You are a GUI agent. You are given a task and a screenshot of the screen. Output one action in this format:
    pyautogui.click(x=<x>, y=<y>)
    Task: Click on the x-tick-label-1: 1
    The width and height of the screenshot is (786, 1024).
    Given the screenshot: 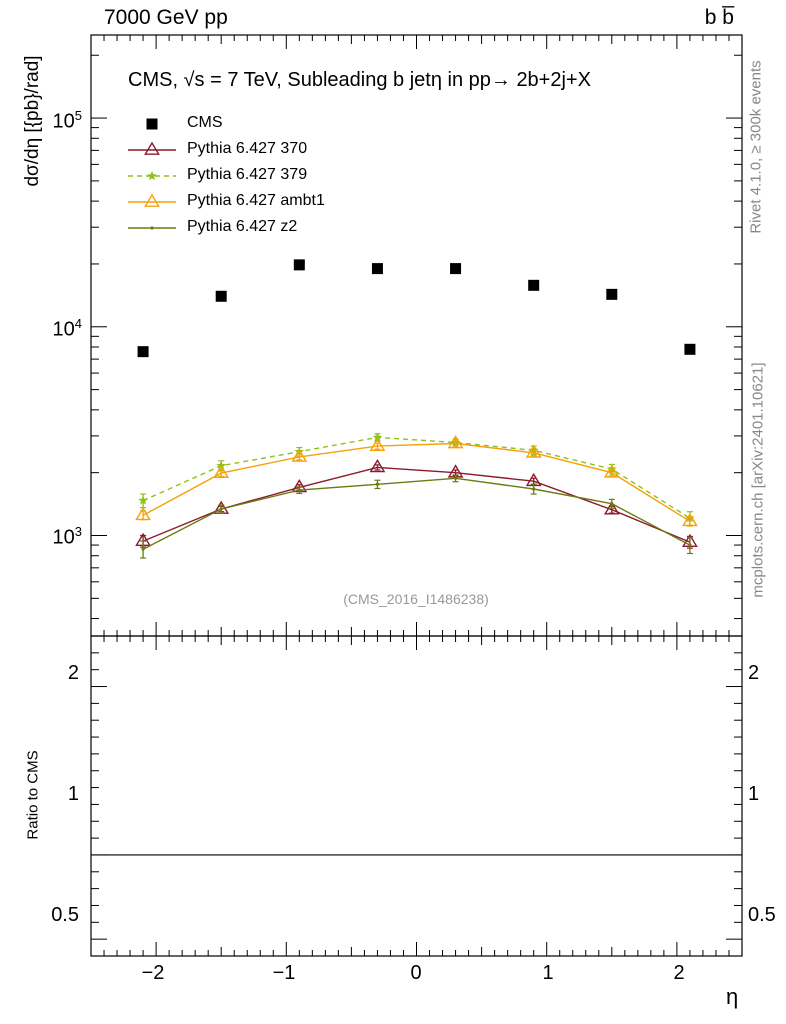 What is the action you would take?
    pyautogui.click(x=548, y=973)
    